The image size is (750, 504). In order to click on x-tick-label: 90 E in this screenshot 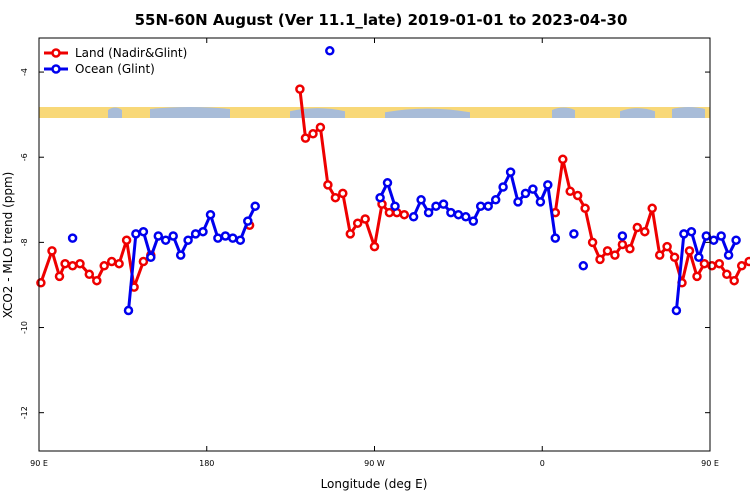, I will do `click(710, 463)`.